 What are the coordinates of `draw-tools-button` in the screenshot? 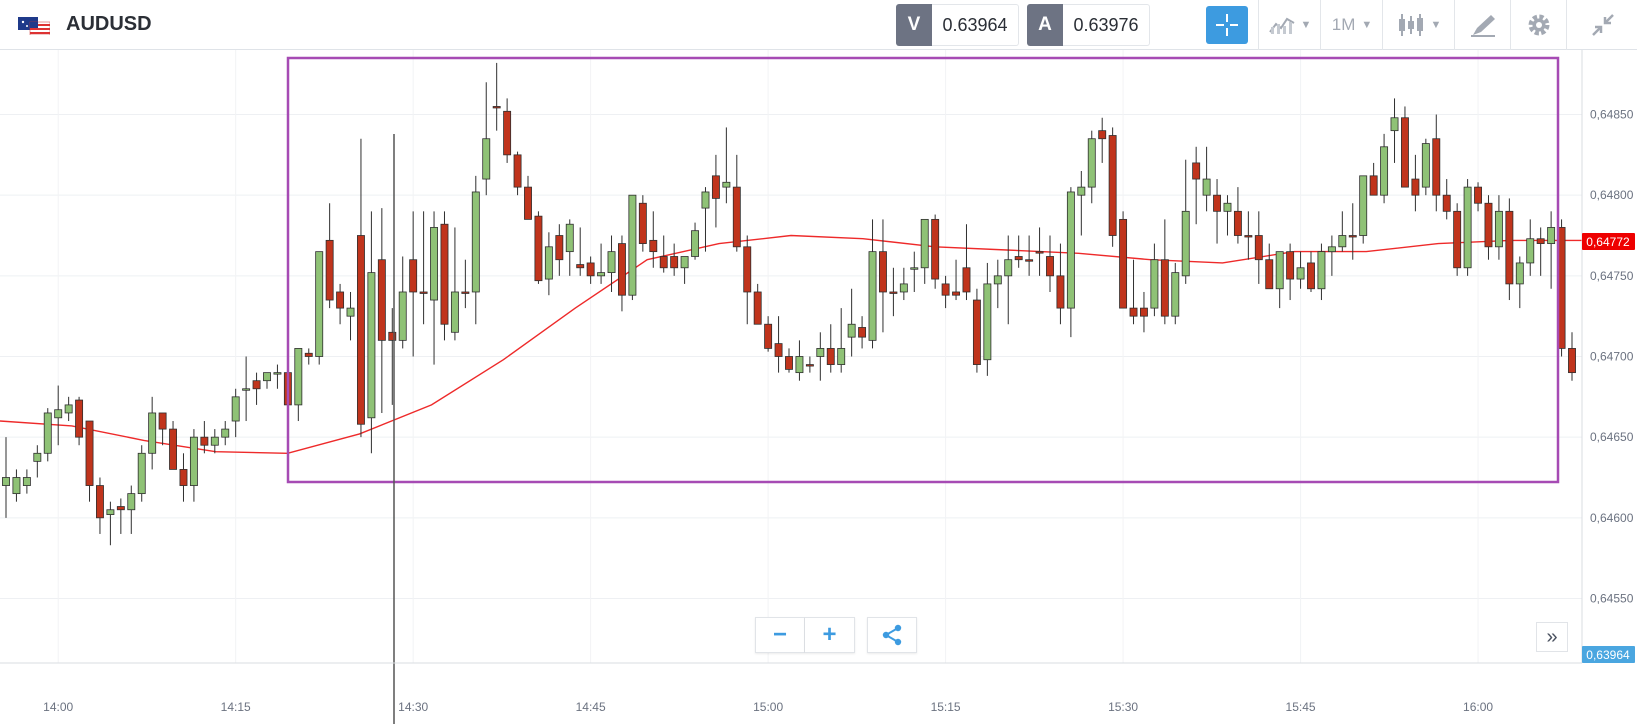 It's located at (1482, 25).